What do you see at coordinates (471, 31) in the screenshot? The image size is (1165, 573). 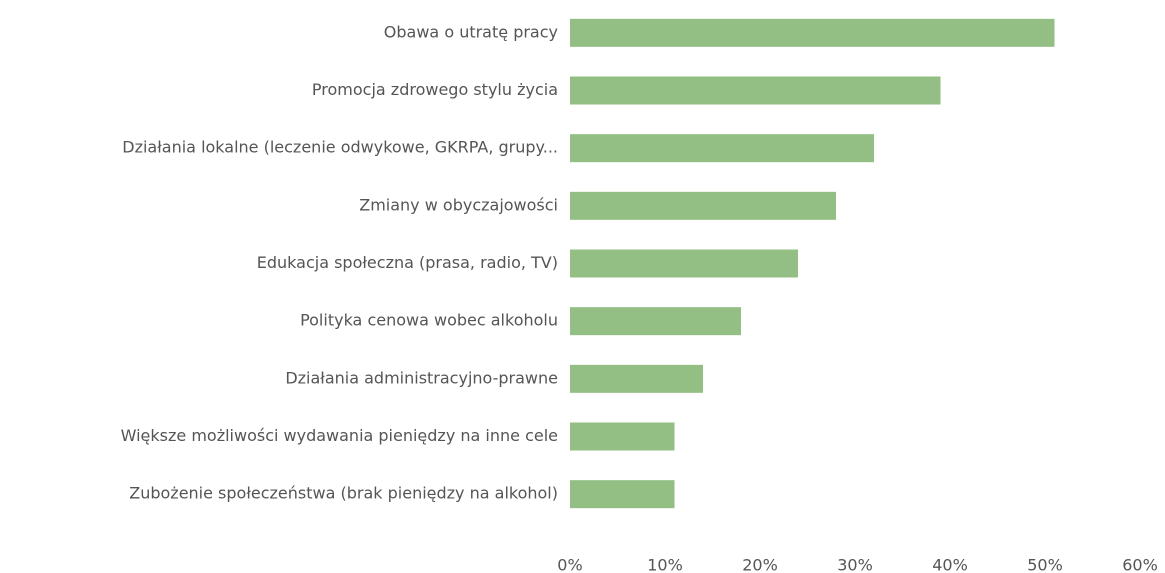 I see `y-tick-label: Obawa o utratę pracy` at bounding box center [471, 31].